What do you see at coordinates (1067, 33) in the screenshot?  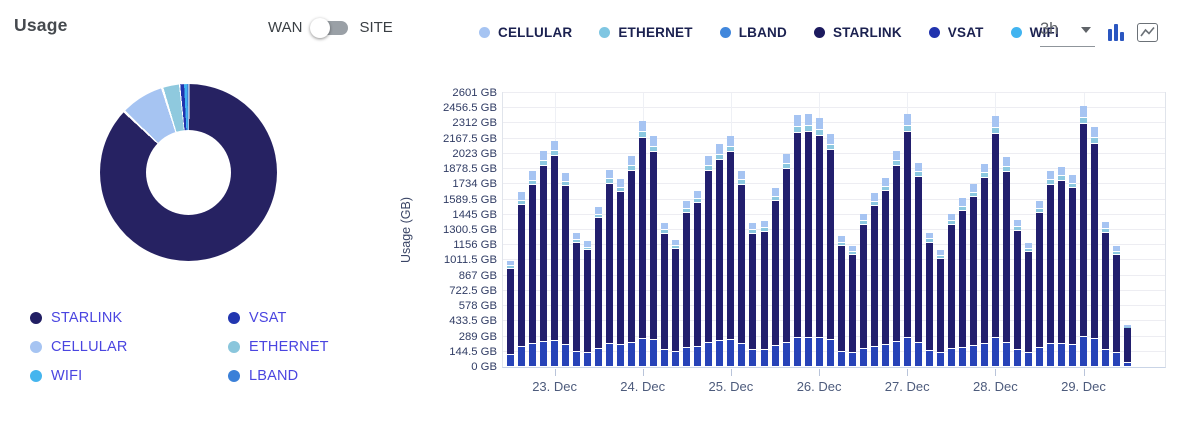 I see `interval-select: 3h` at bounding box center [1067, 33].